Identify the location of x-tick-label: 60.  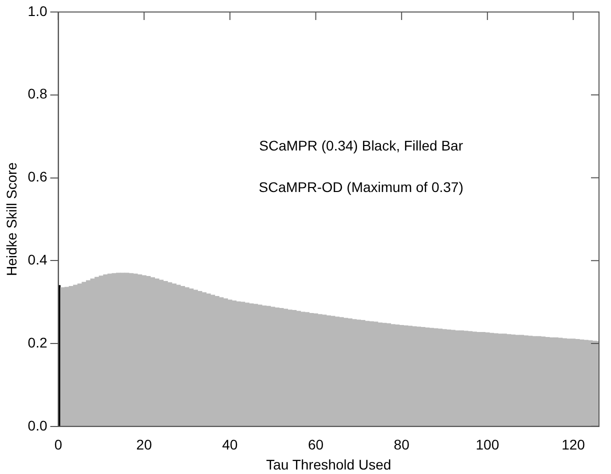
(316, 444).